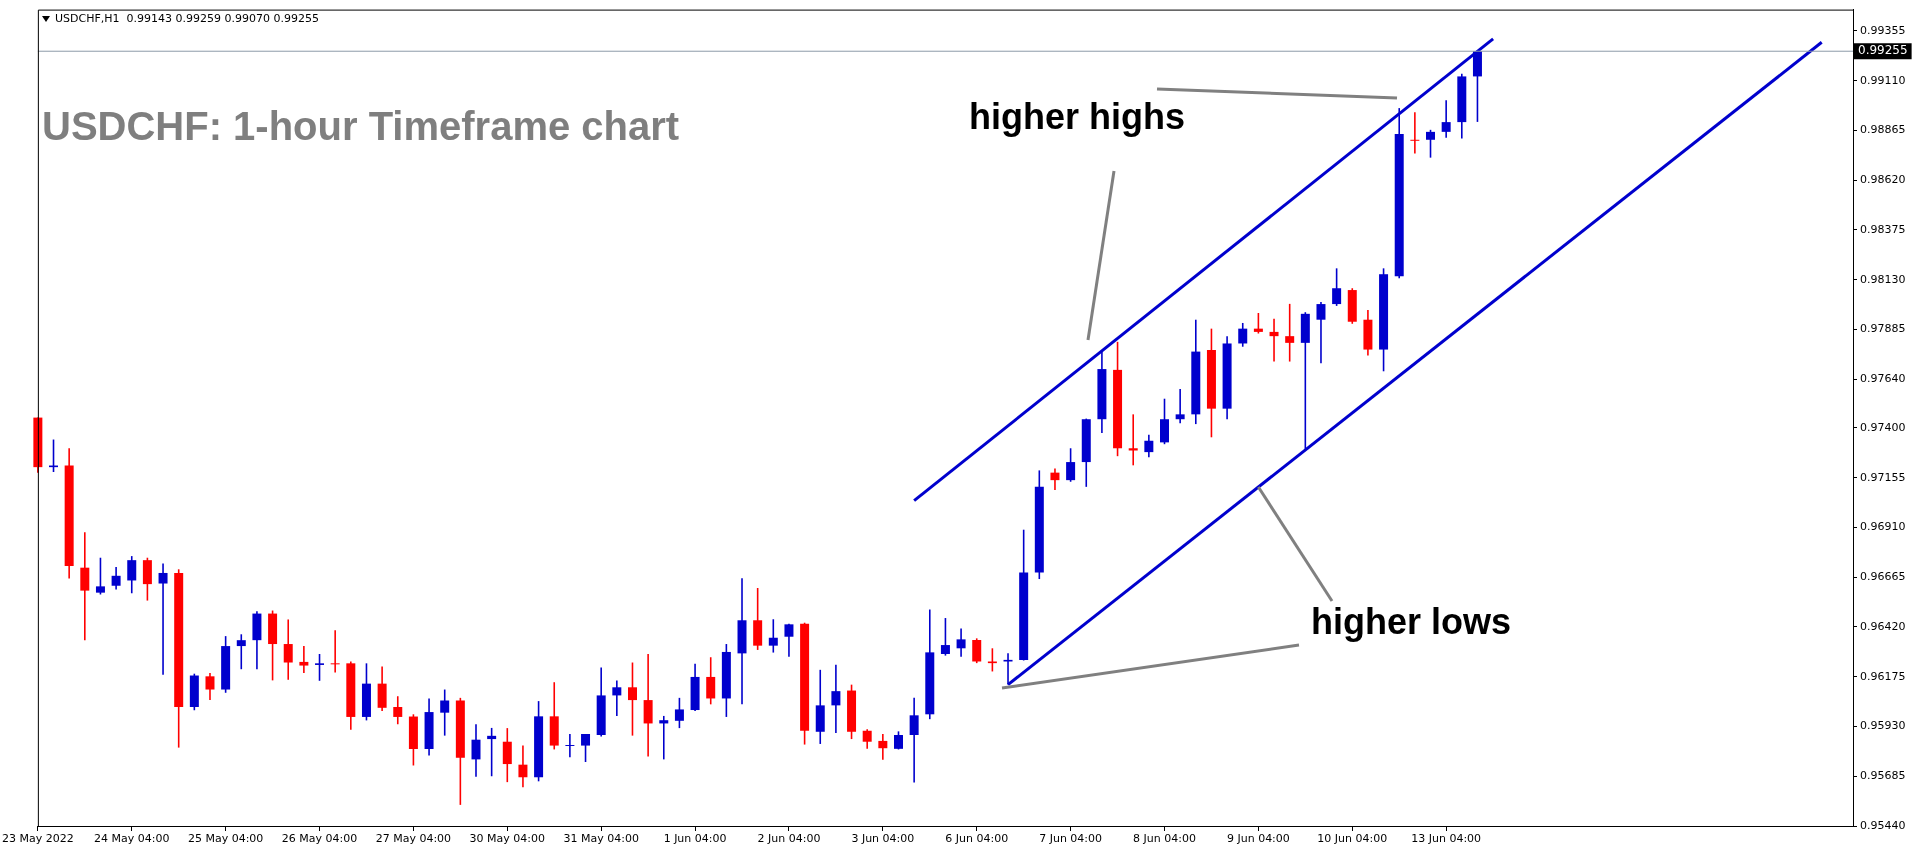  Describe the element at coordinates (1883, 676) in the screenshot. I see `y-tick-label: 0.96175` at that location.